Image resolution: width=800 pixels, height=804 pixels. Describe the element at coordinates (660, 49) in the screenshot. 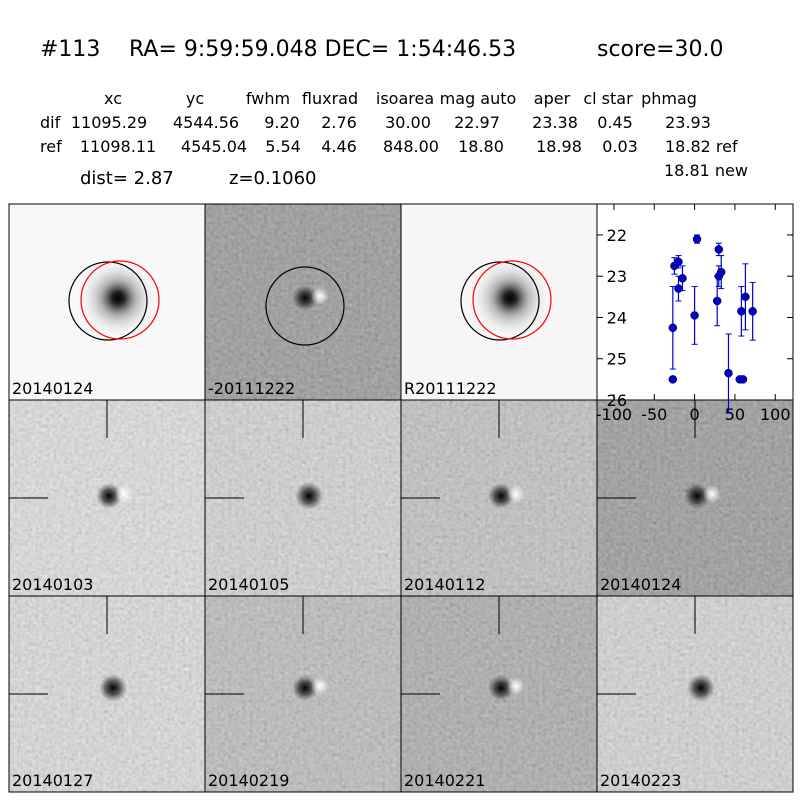

I see `score: score=30.0` at that location.